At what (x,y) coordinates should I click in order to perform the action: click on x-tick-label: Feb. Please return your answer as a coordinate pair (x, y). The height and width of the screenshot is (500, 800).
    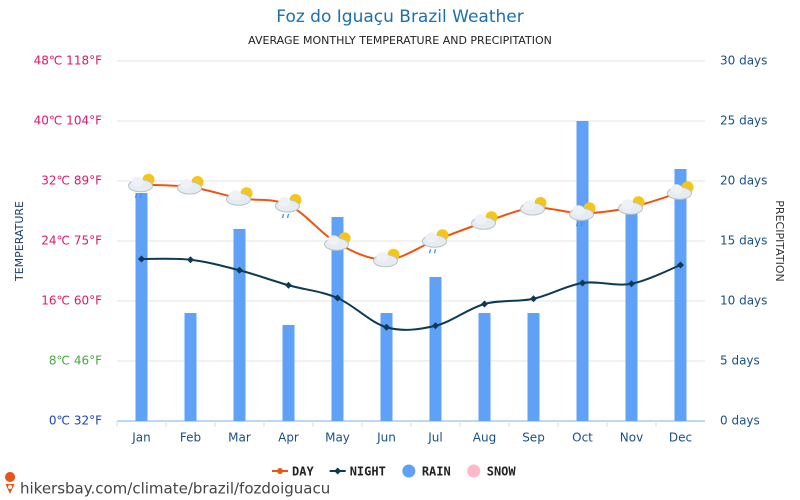
    Looking at the image, I should click on (190, 438).